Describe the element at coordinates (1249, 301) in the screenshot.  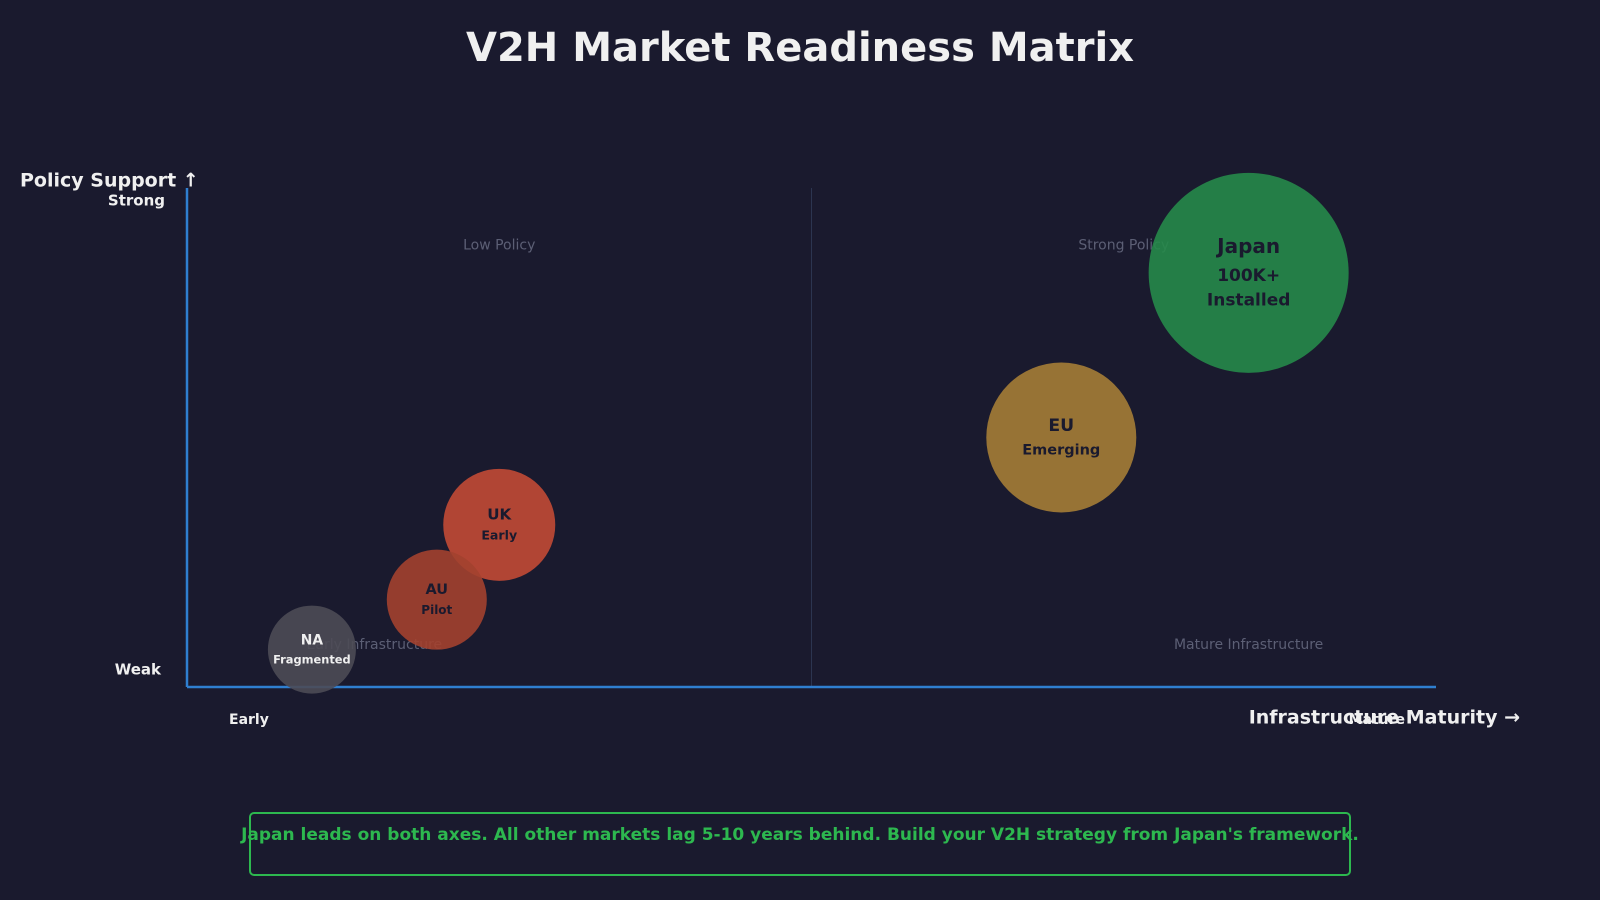
I see `bubble-detail: Installed` at that location.